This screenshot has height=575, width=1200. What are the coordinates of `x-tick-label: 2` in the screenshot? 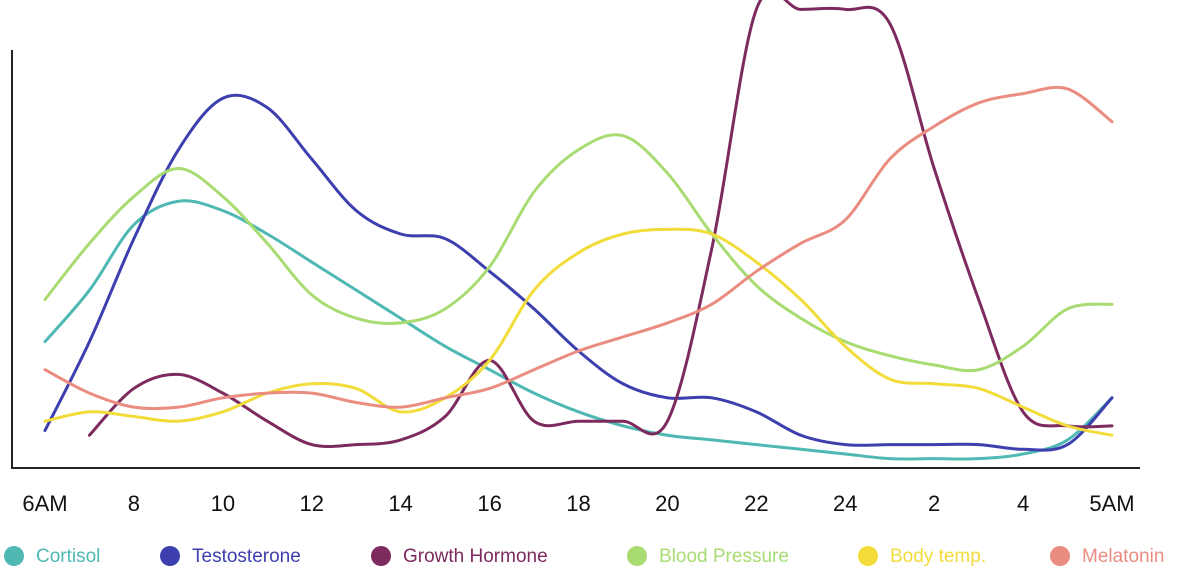 It's located at (934, 503).